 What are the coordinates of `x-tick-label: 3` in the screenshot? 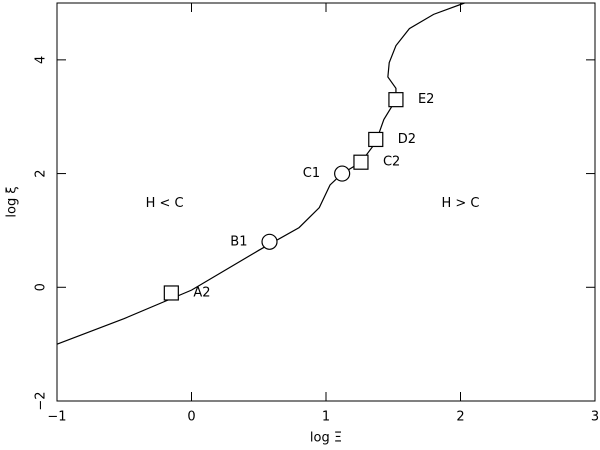 It's located at (595, 417).